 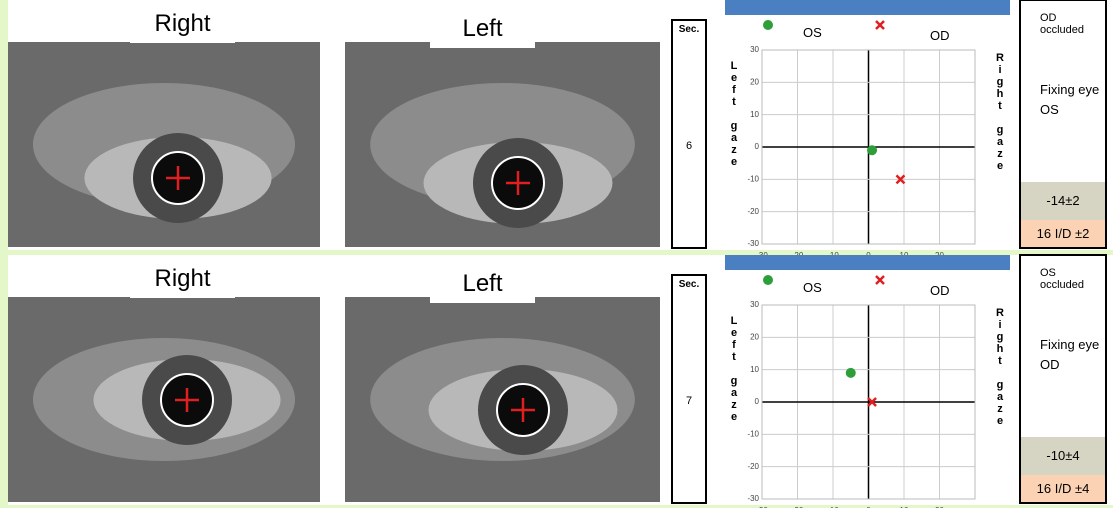 I want to click on x-tick-label: 0, so click(x=868, y=507).